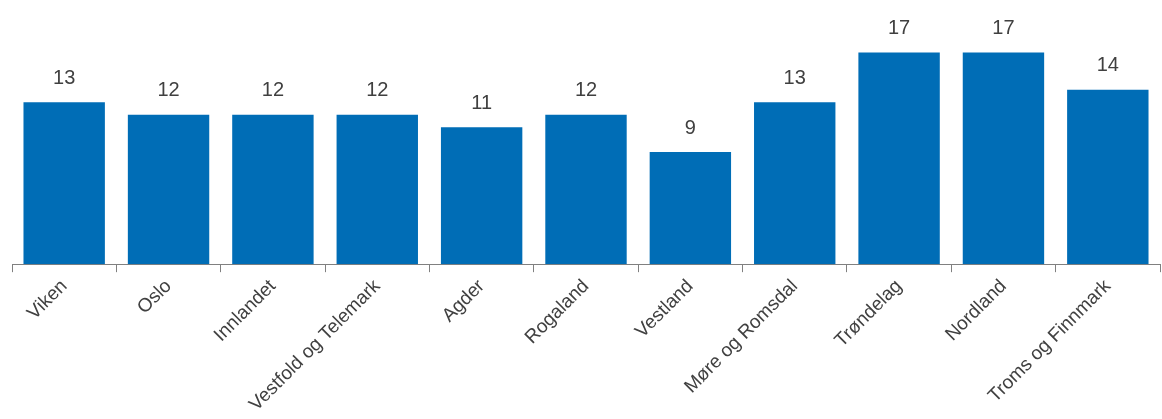 The width and height of the screenshot is (1162, 419). Describe the element at coordinates (690, 126) in the screenshot. I see `data-label: 9` at that location.